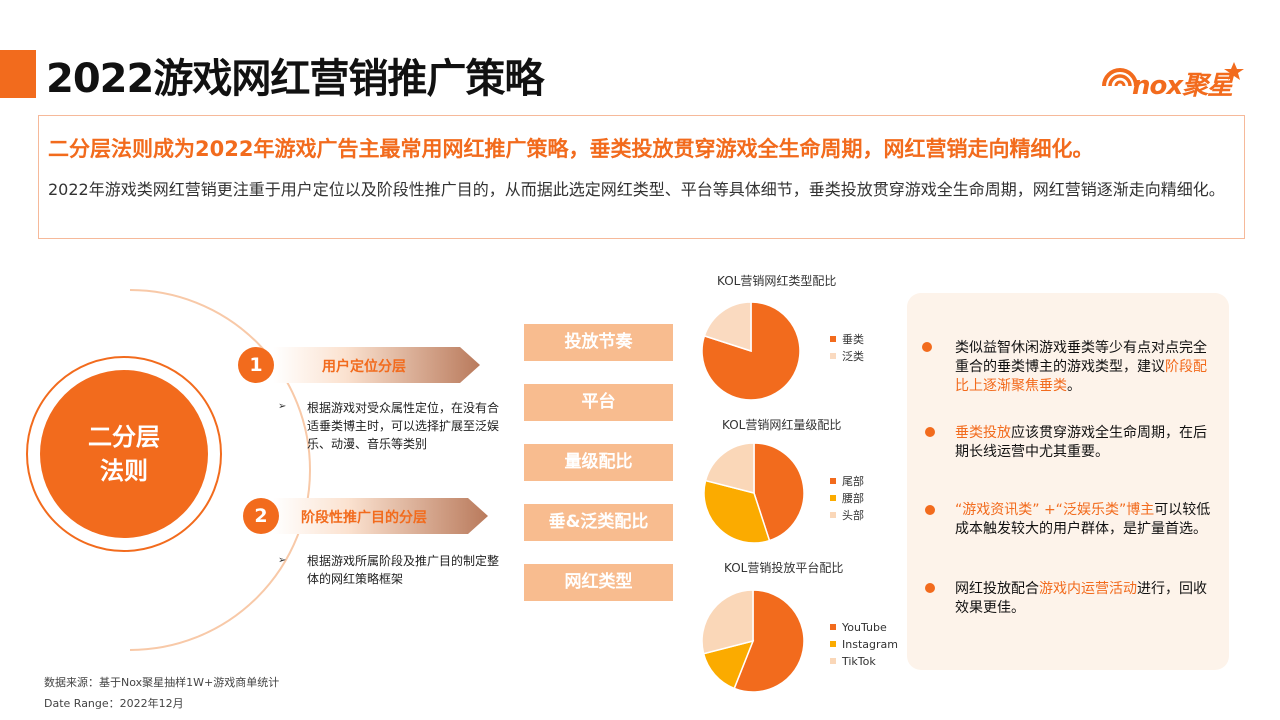 This screenshot has width=1280, height=720. I want to click on pie-1-title: KOL营销网红类型配比, so click(777, 281).